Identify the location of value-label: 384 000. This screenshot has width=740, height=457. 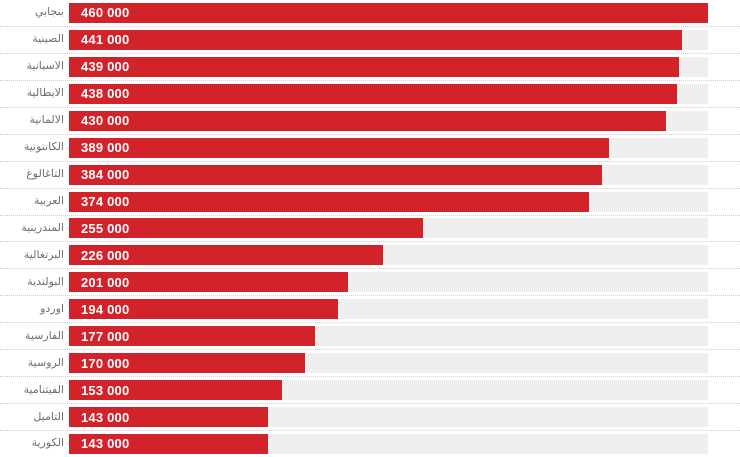
(105, 175).